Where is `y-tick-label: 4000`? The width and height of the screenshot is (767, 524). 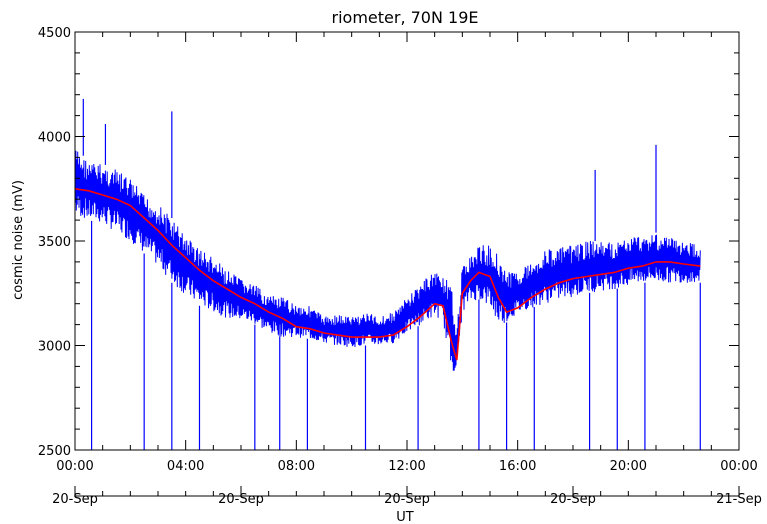
y-tick-label: 4000 is located at coordinates (54, 138).